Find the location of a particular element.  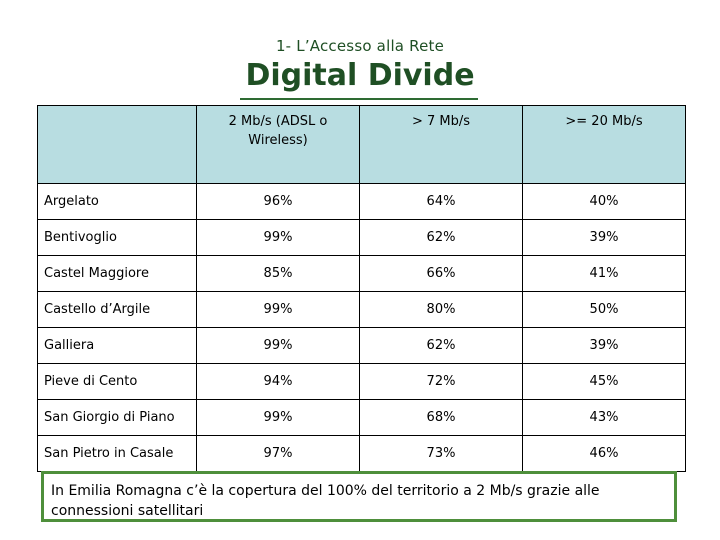

municipality-name: Galliera is located at coordinates (117, 345).